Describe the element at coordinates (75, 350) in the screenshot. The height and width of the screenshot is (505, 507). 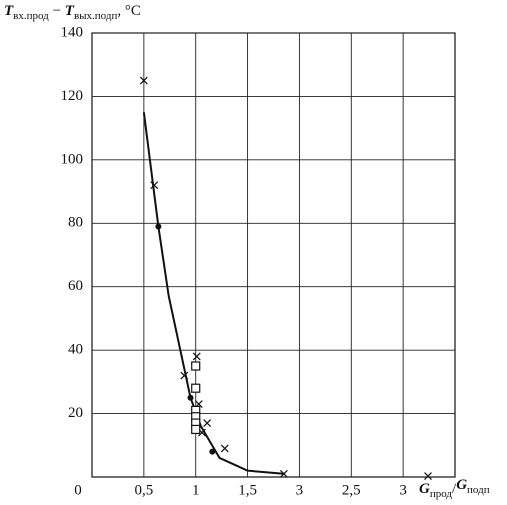
I see `y-tick-label: 40` at that location.